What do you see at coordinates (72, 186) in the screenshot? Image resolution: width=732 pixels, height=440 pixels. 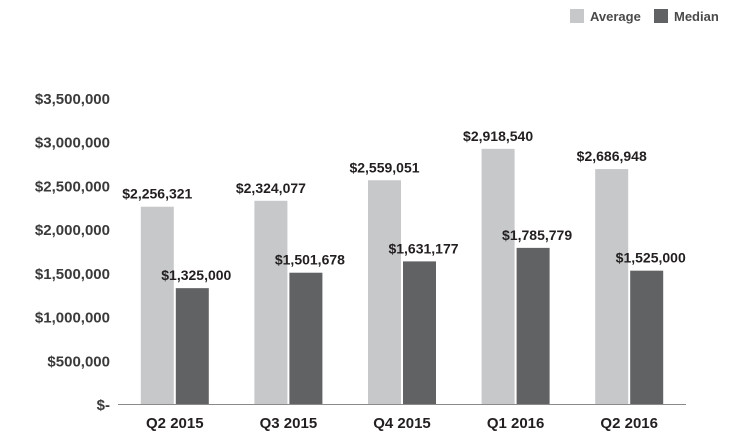 I see `y-tick-label: $2,500,000` at bounding box center [72, 186].